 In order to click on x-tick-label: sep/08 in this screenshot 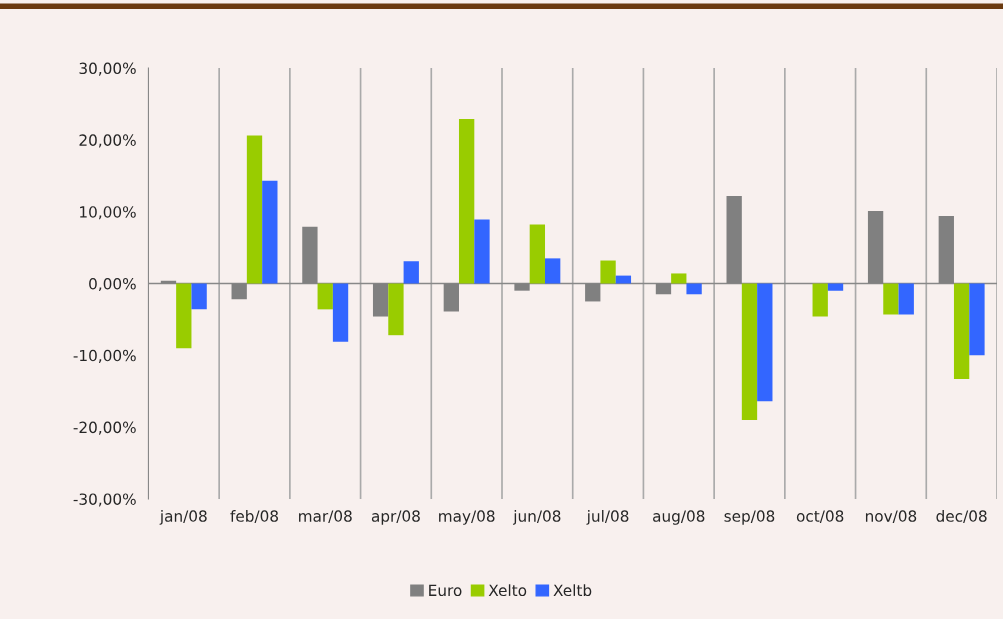, I will do `click(749, 517)`.